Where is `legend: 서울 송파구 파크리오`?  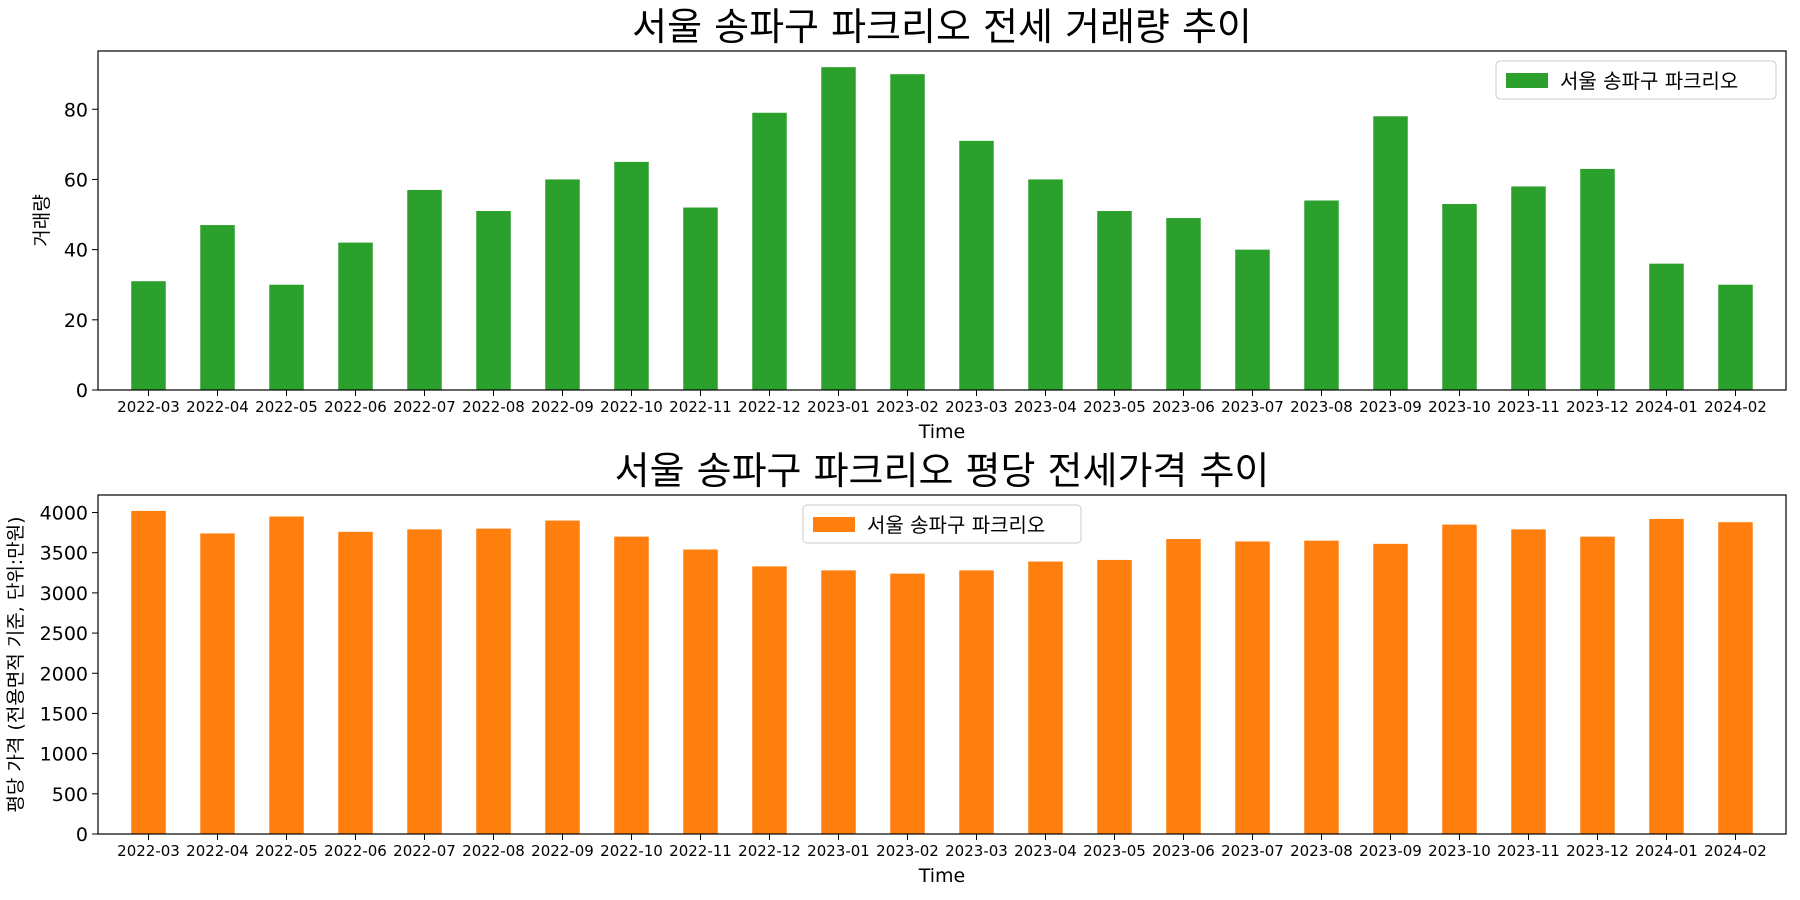
legend: 서울 송파구 파크리오 is located at coordinates (942, 524).